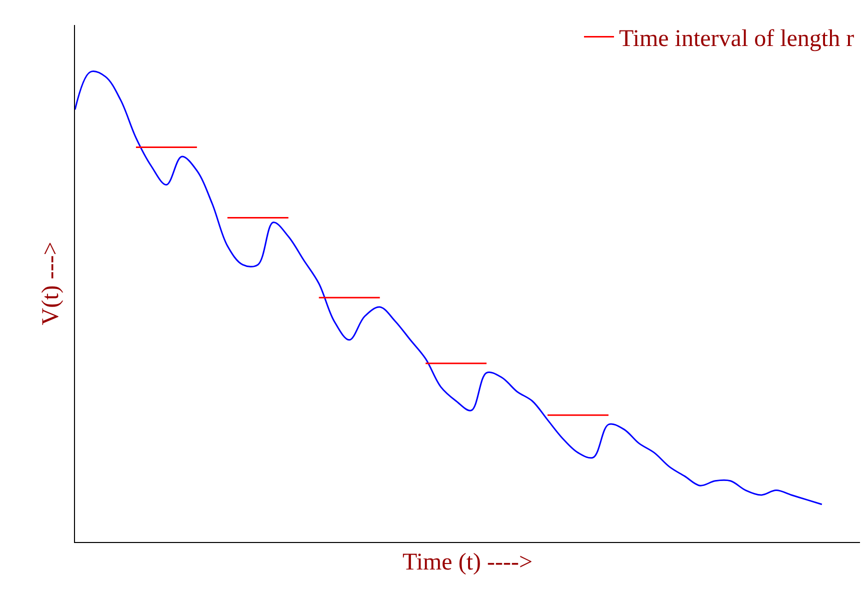 The height and width of the screenshot is (597, 865). I want to click on x-axis-title: Time (t) ---->, so click(467, 563).